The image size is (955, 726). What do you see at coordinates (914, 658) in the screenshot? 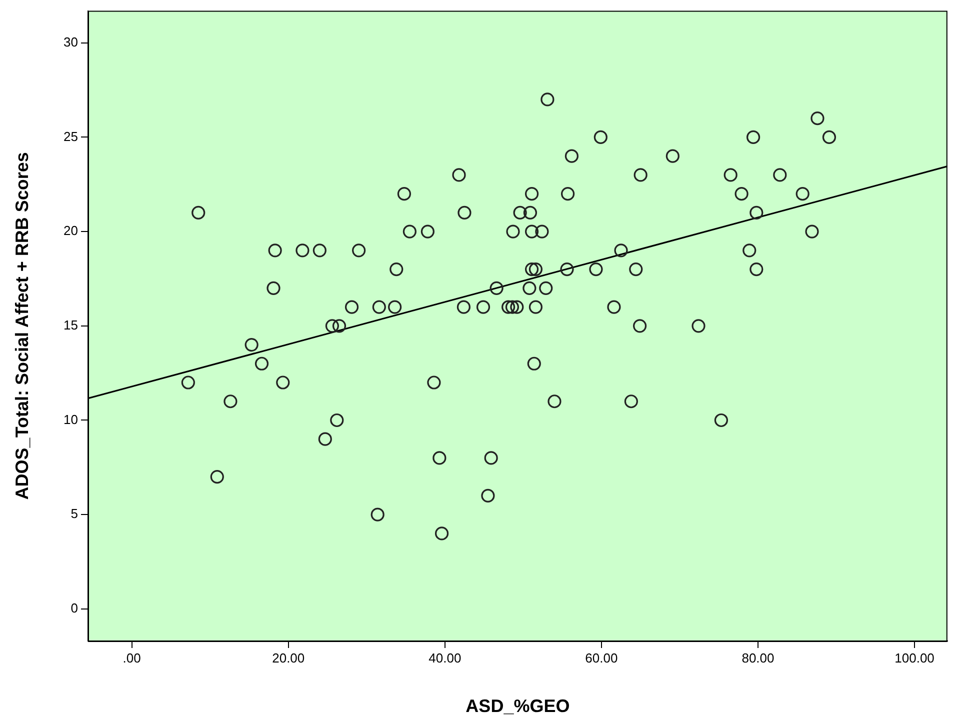
I see `x-tick-label: 100.00` at bounding box center [914, 658].